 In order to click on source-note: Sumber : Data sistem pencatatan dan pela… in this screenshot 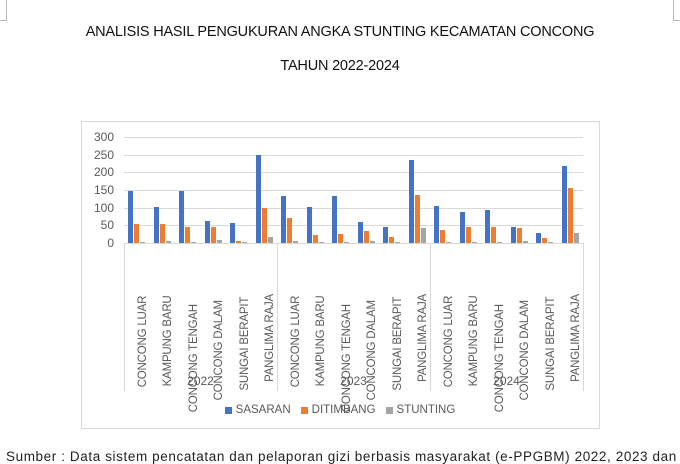, I will do `click(341, 456)`.